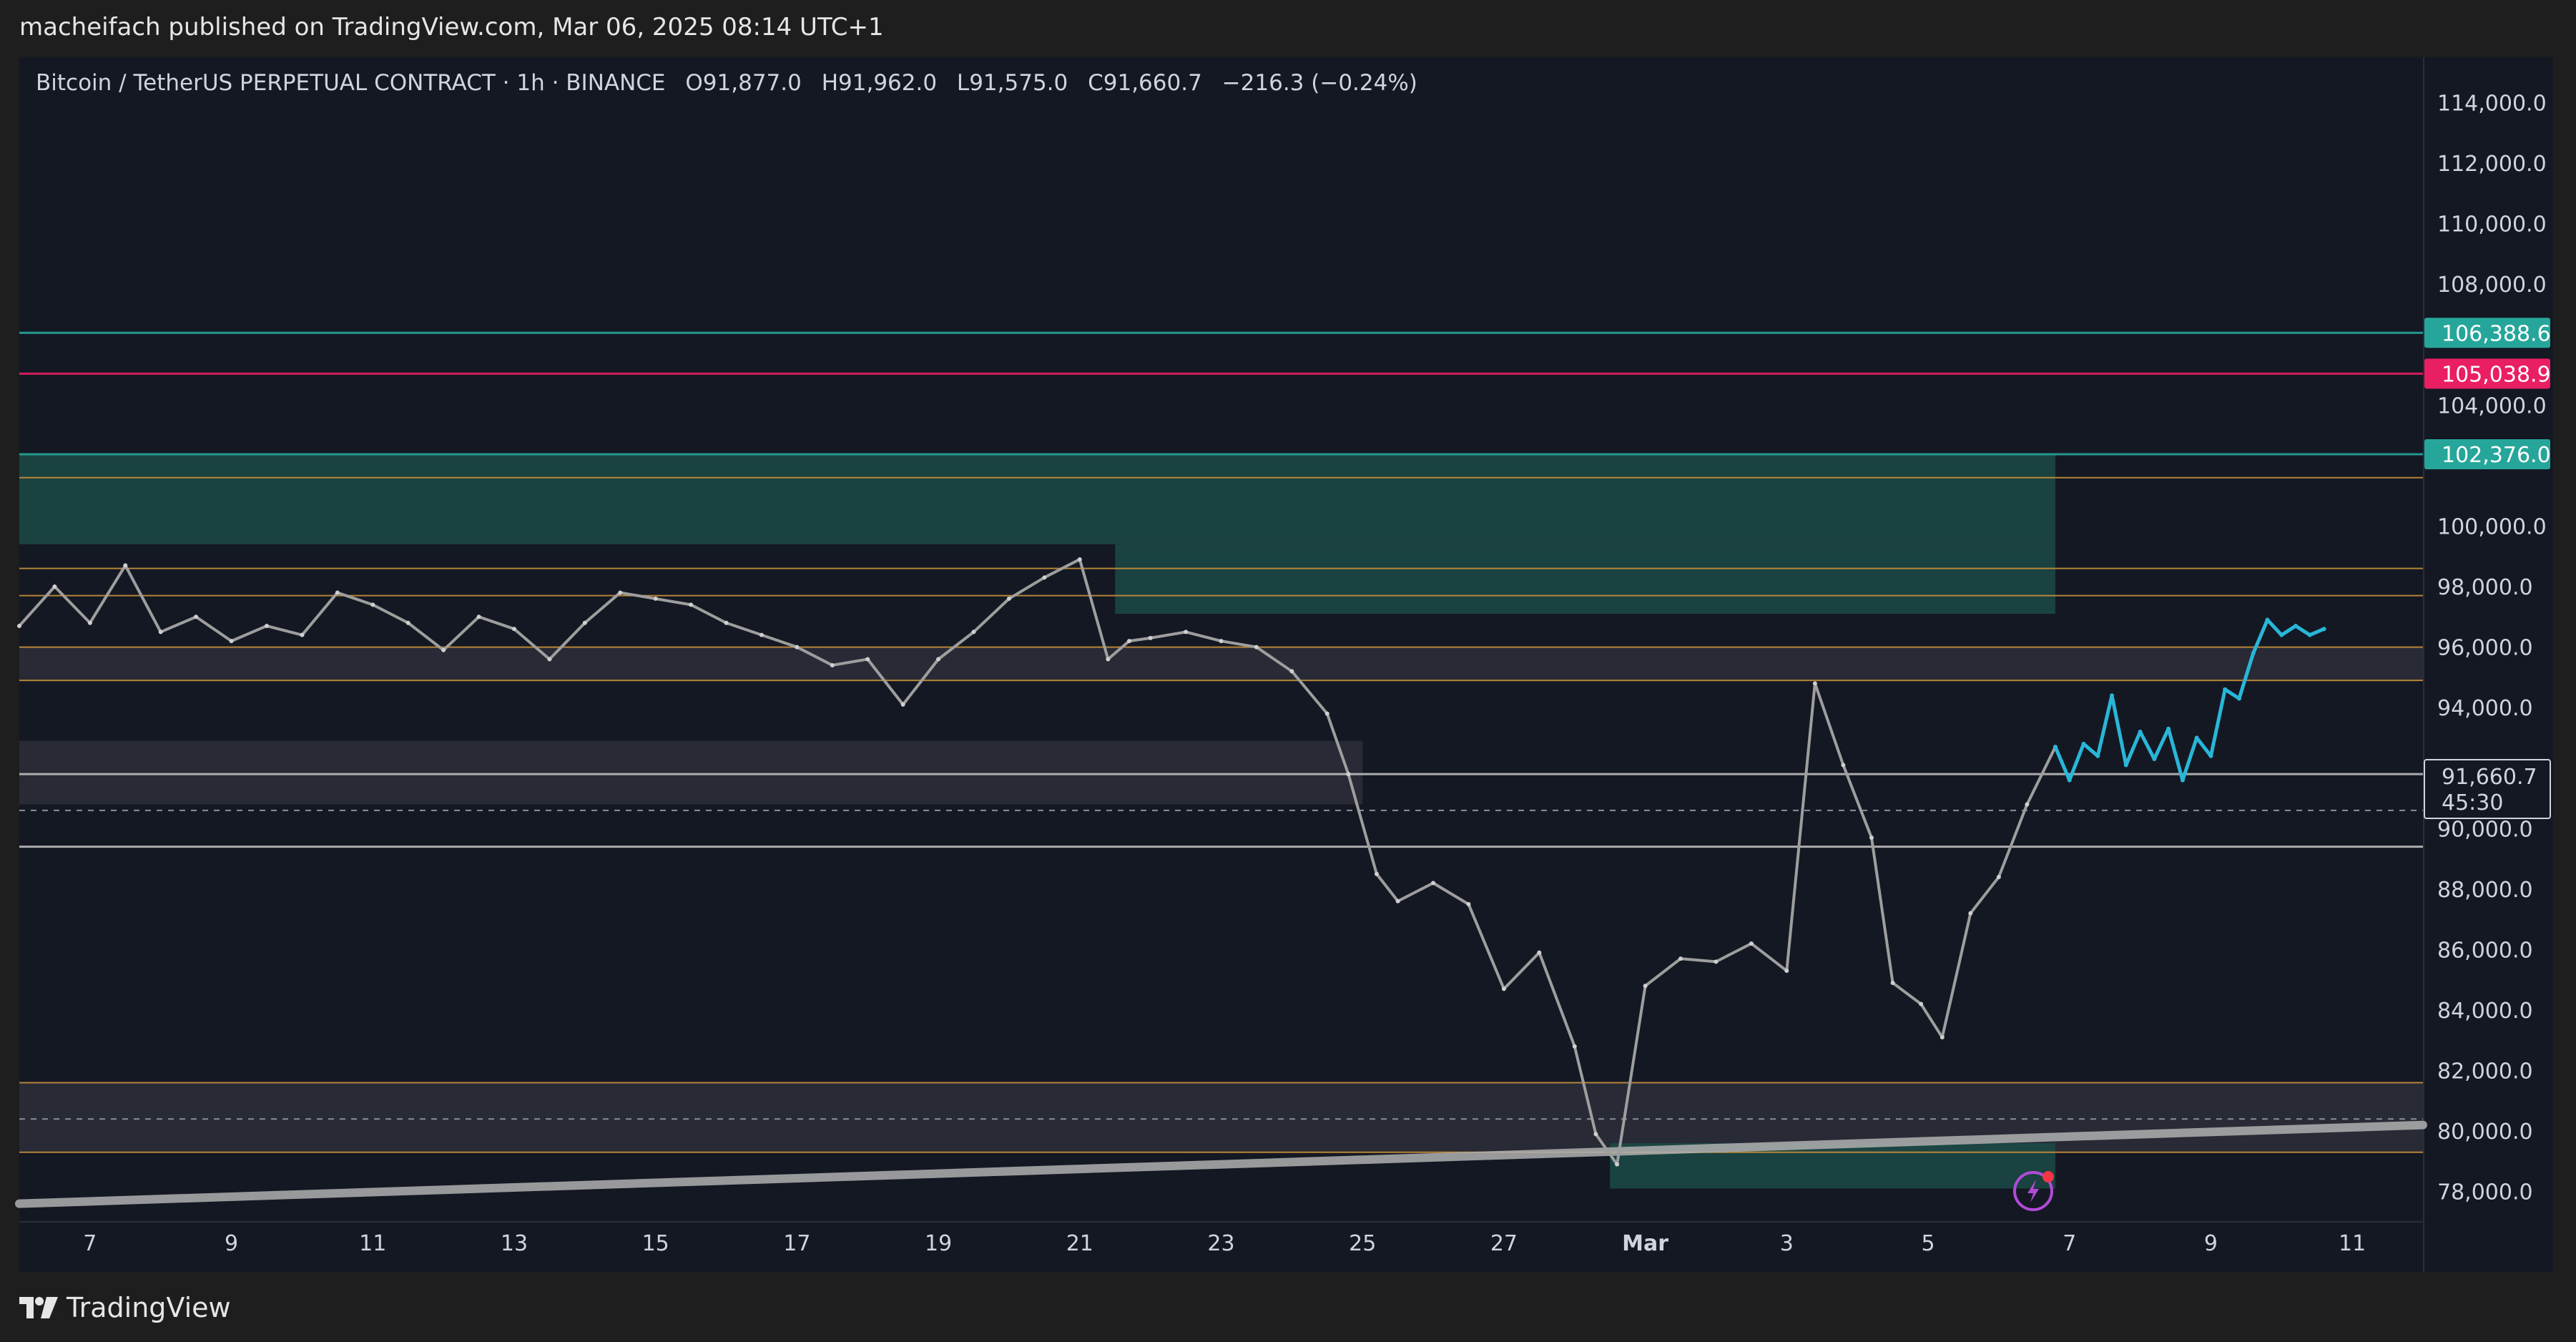  What do you see at coordinates (1645, 1243) in the screenshot?
I see `time-tick-label: Mar` at bounding box center [1645, 1243].